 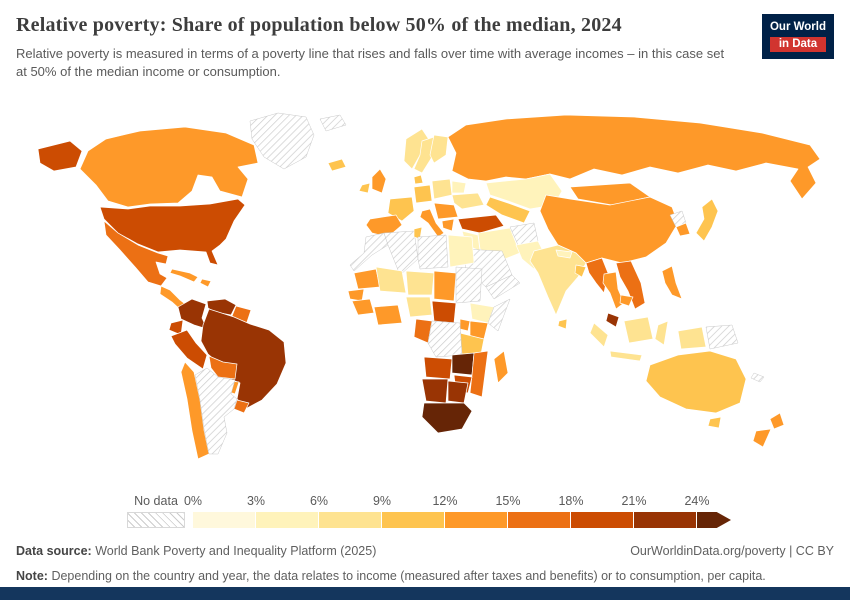 I want to click on no-data-swatch, so click(x=156, y=520).